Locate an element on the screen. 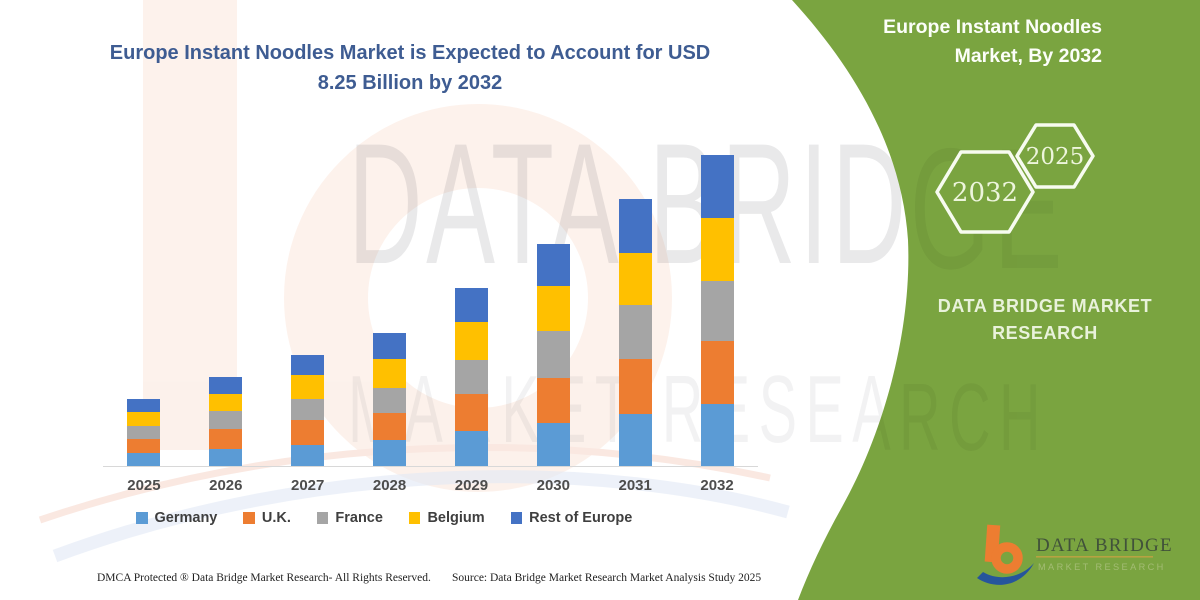  segment-france-2027 is located at coordinates (308, 409).